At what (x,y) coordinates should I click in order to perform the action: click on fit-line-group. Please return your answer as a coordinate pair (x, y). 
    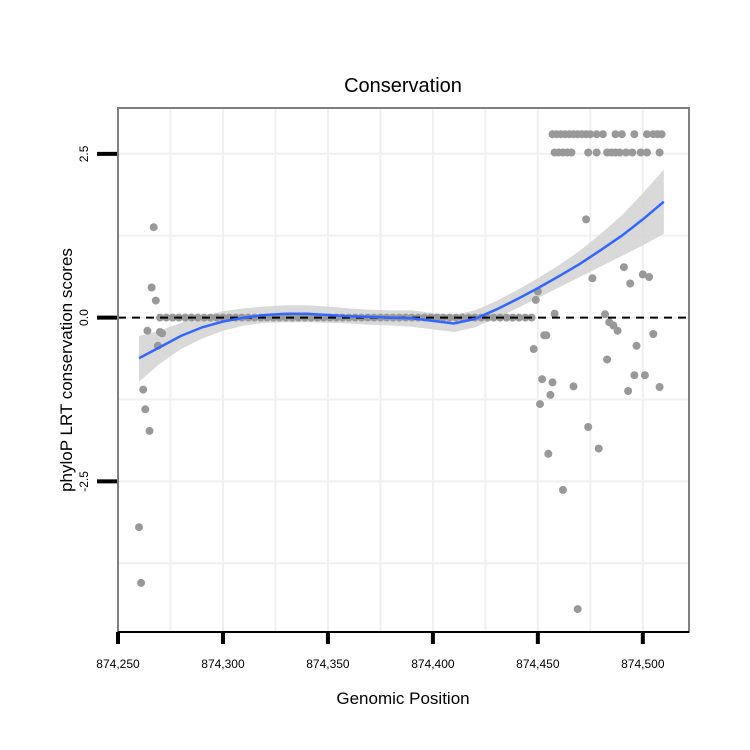
    Looking at the image, I should click on (401, 280).